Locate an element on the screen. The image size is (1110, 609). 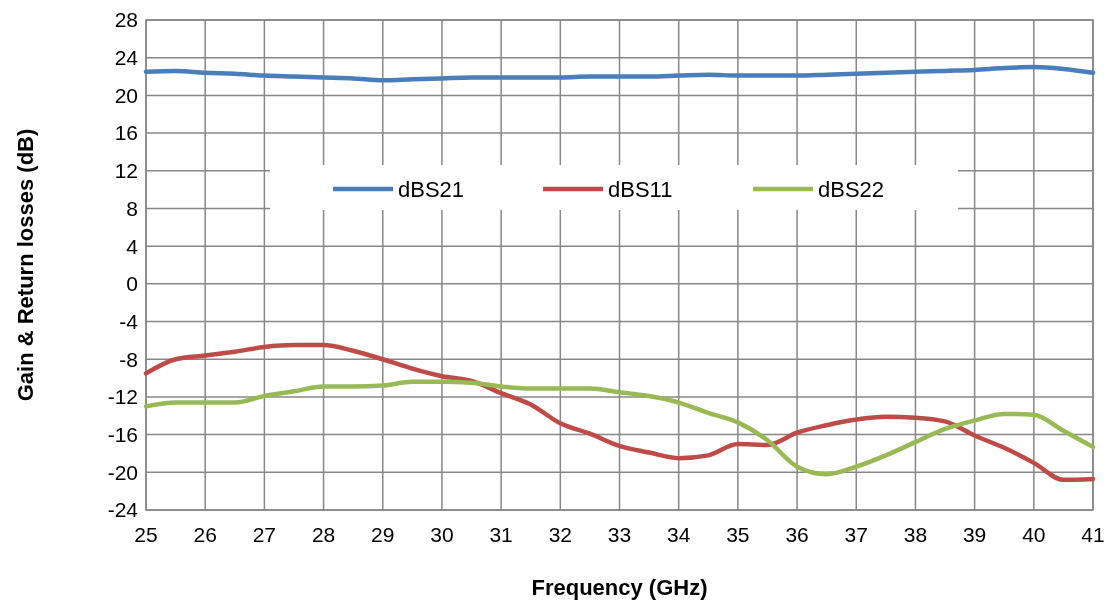
y-tick-label: -8 is located at coordinates (128, 359).